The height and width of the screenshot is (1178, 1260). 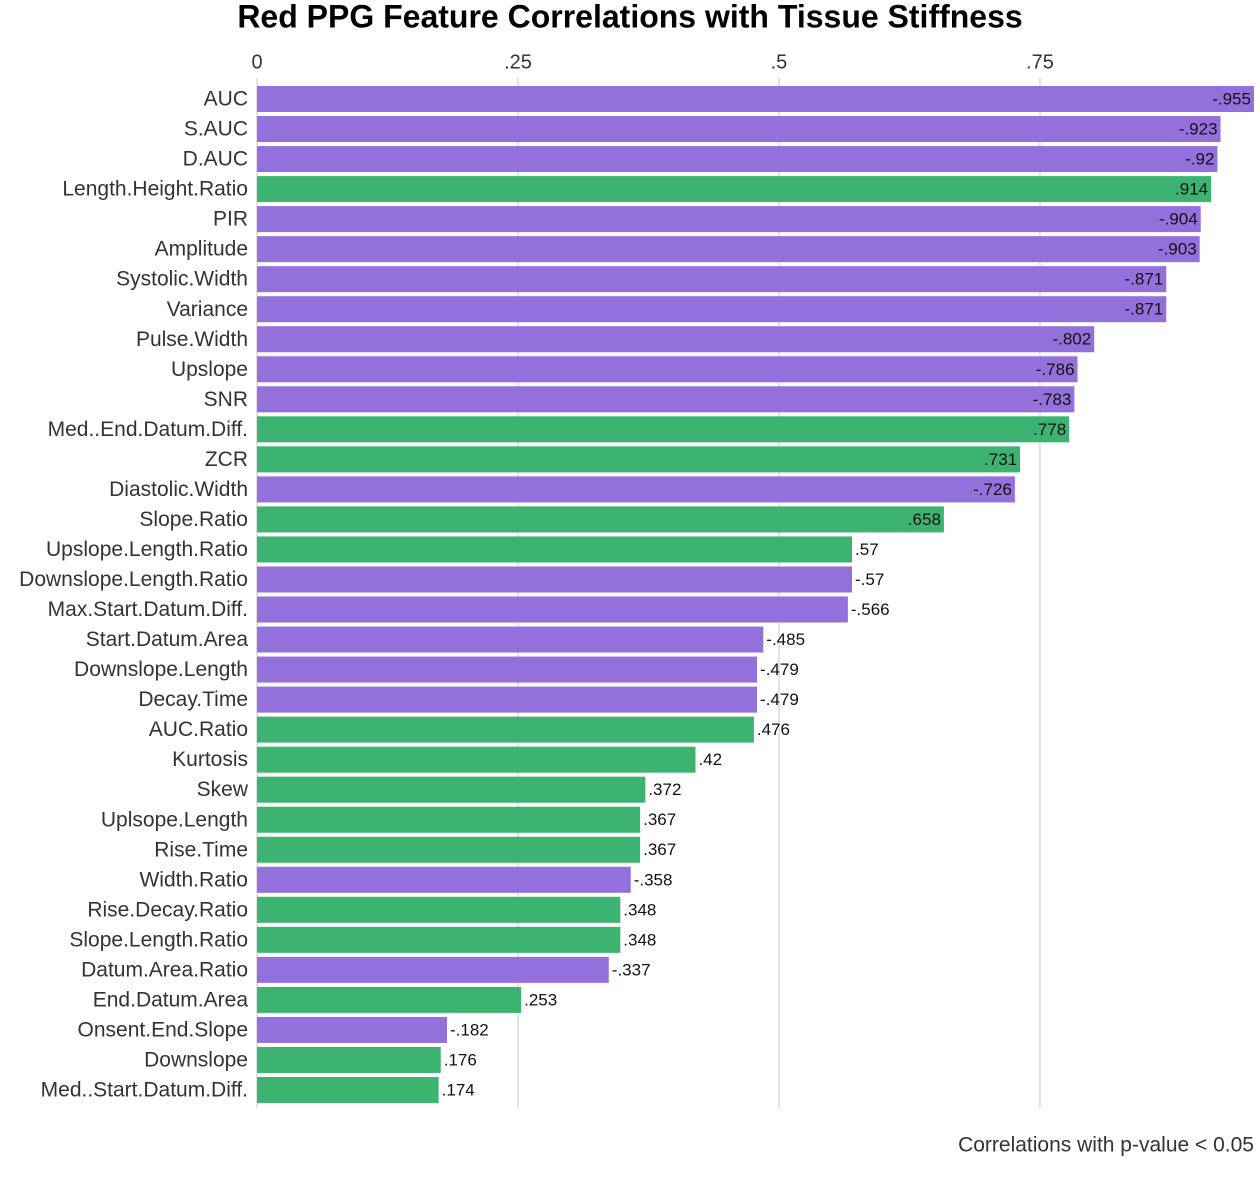 I want to click on y-tick-label: Slope.Ratio, so click(x=193, y=519).